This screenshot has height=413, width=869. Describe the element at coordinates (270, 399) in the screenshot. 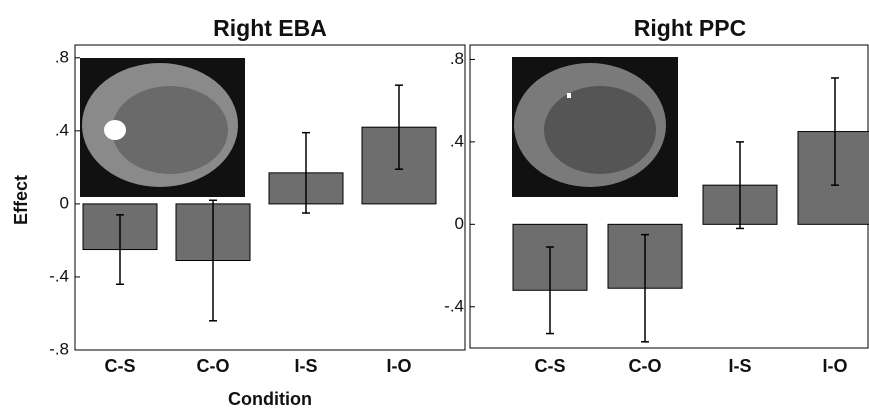

I see `x-axis-label: Condition` at that location.